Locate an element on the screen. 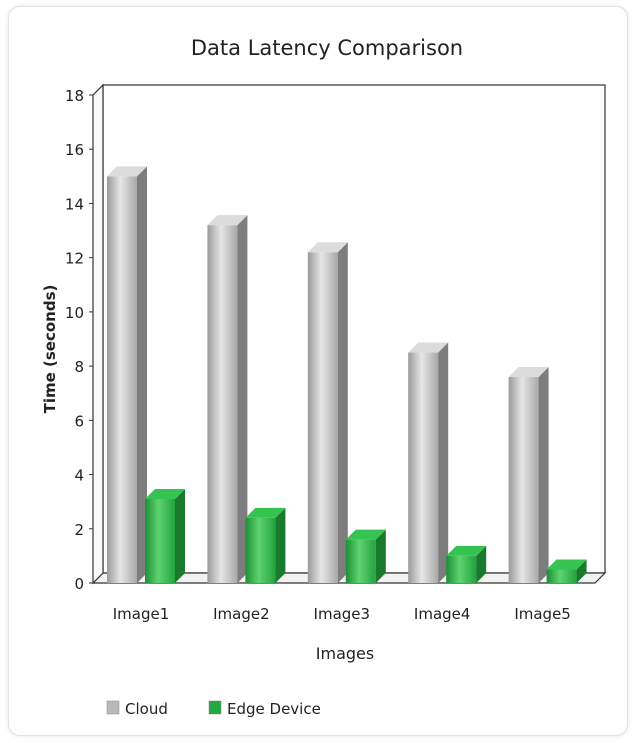  bar-edge-device-image3 is located at coordinates (365, 556).